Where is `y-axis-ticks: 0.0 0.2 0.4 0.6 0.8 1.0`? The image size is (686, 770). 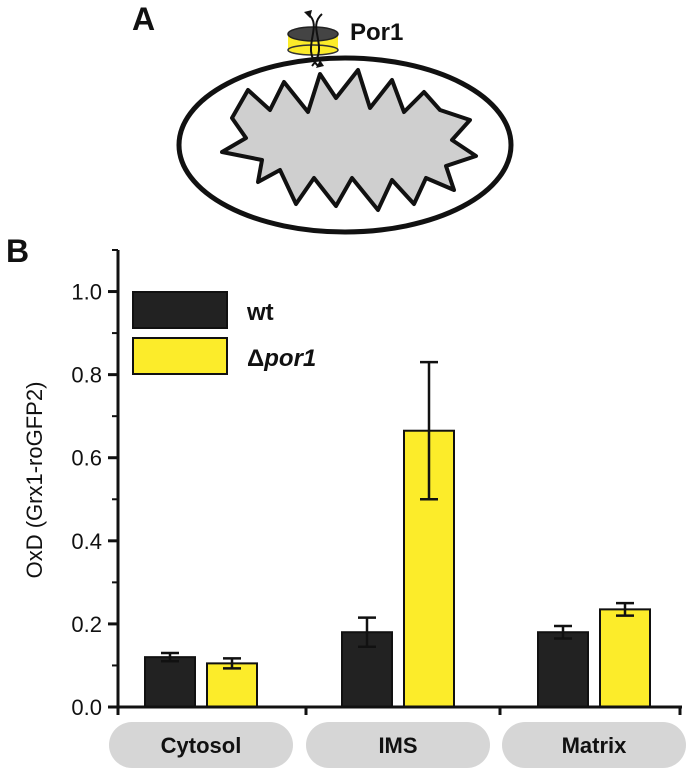 y-axis-ticks: 0.0 0.2 0.4 0.6 0.8 1.0 is located at coordinates (94, 484).